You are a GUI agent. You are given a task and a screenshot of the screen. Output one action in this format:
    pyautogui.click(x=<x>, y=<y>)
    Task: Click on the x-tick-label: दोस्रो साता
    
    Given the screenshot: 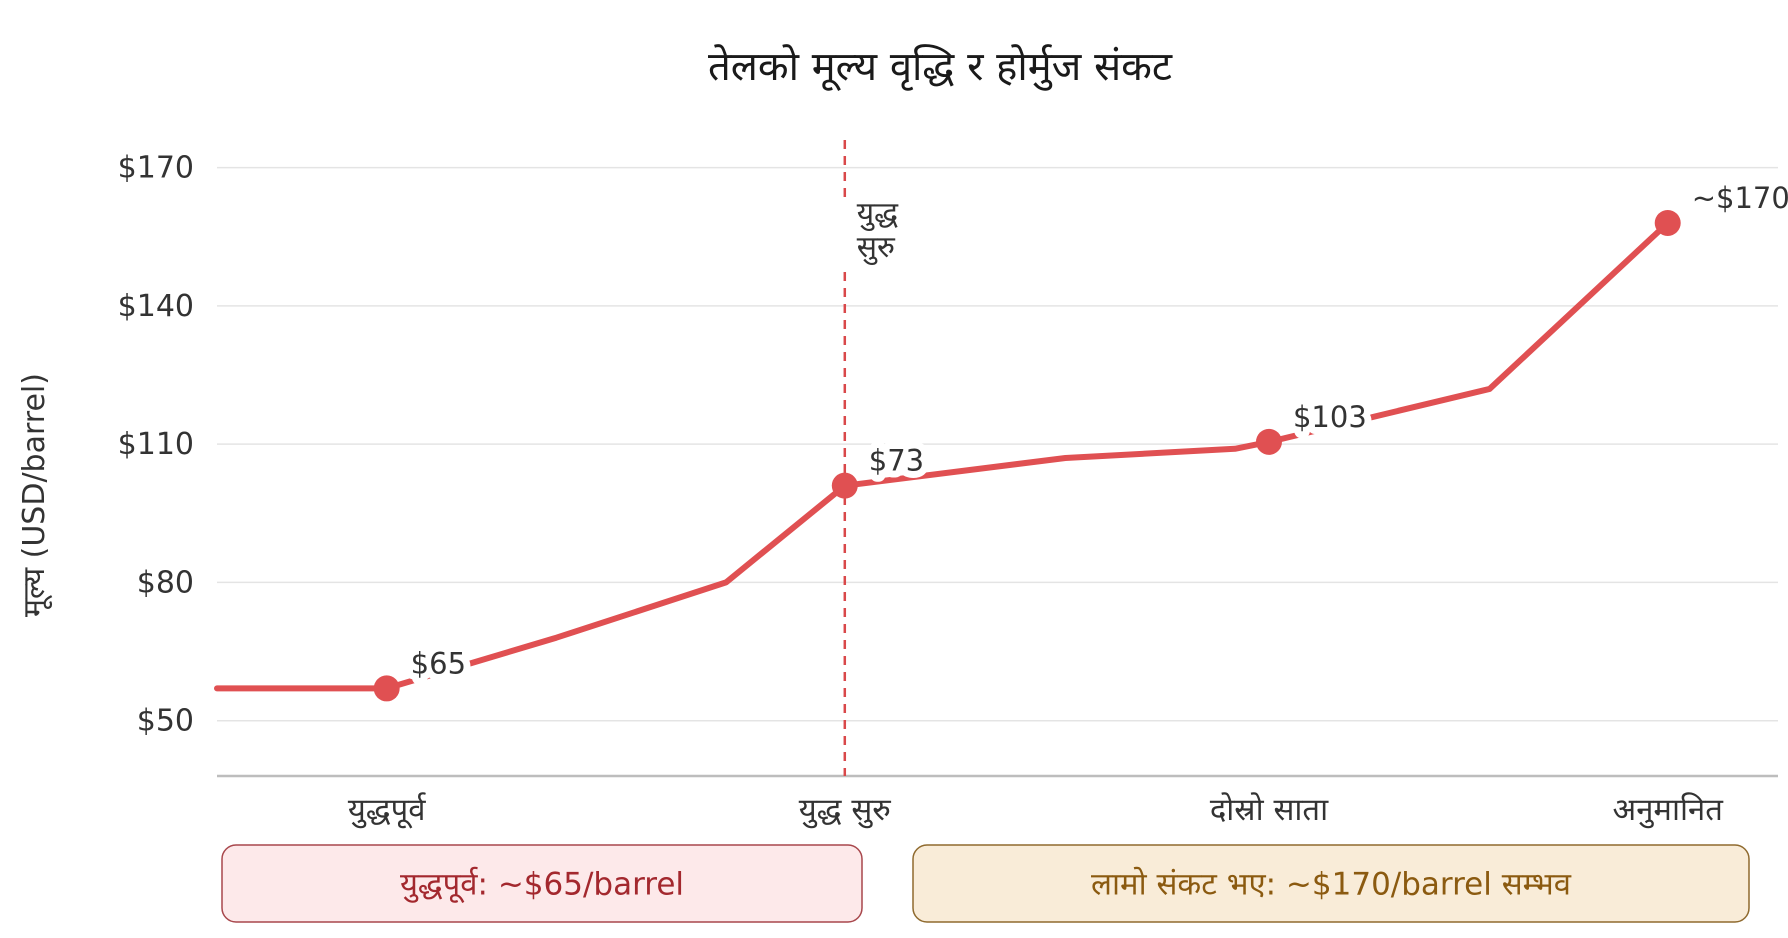 What is the action you would take?
    pyautogui.click(x=1269, y=810)
    